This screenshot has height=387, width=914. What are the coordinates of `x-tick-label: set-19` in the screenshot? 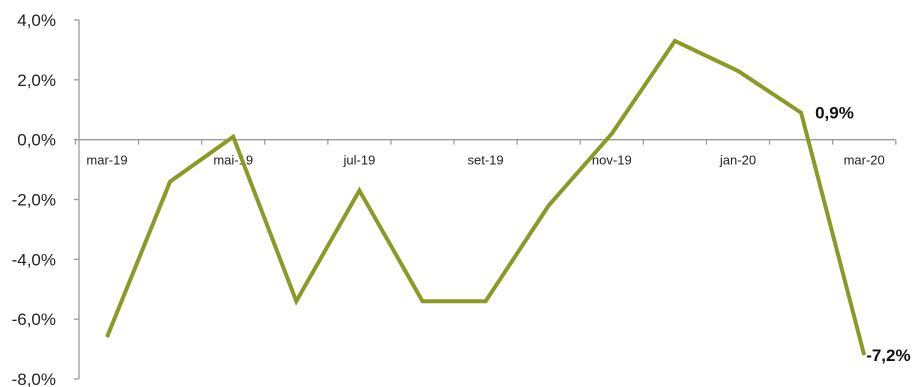 It's located at (486, 160).